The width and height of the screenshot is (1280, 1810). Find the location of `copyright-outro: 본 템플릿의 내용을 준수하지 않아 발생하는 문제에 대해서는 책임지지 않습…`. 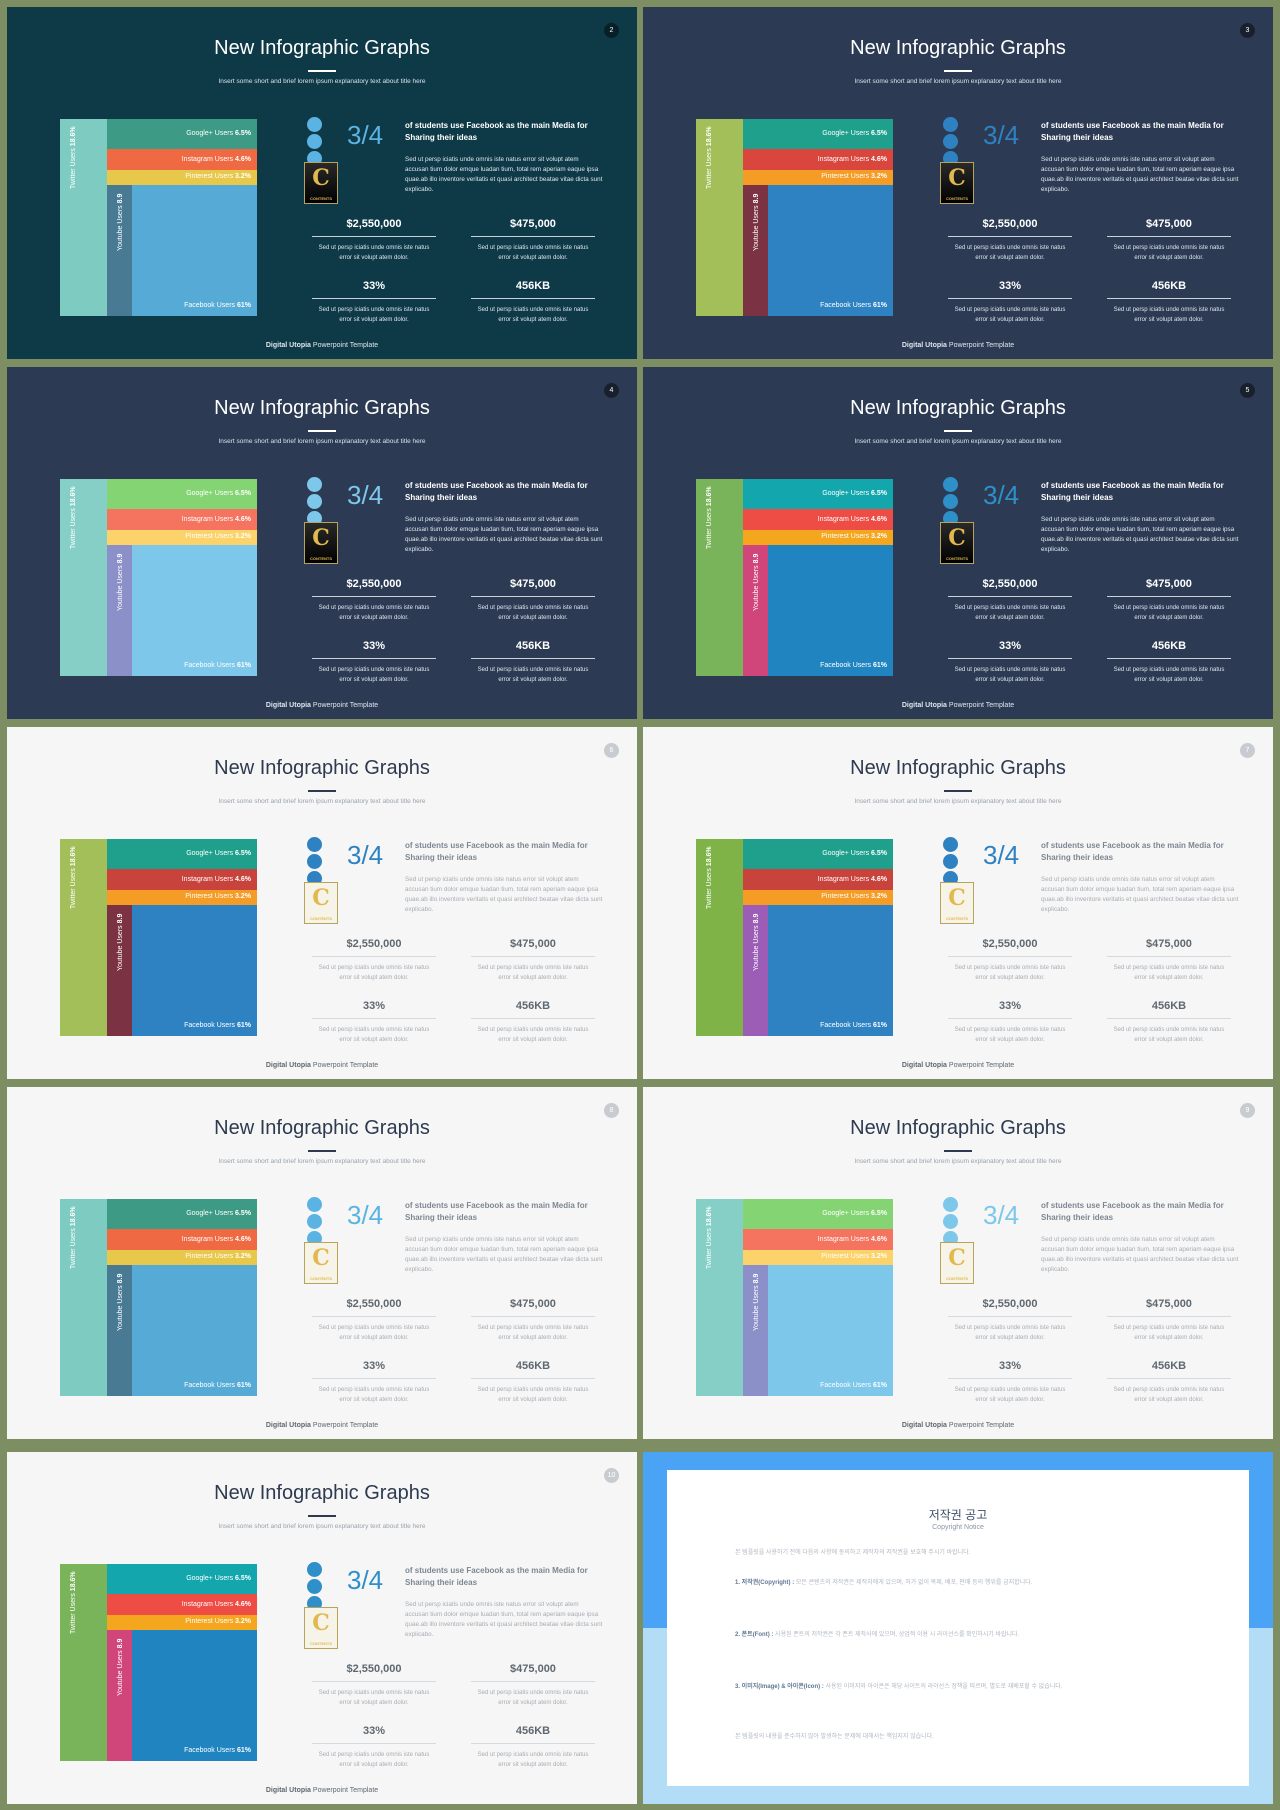

copyright-outro: 본 템플릿의 내용을 준수하지 않아 발생하는 문제에 대해서는 책임지지 않습… is located at coordinates (834, 1737).